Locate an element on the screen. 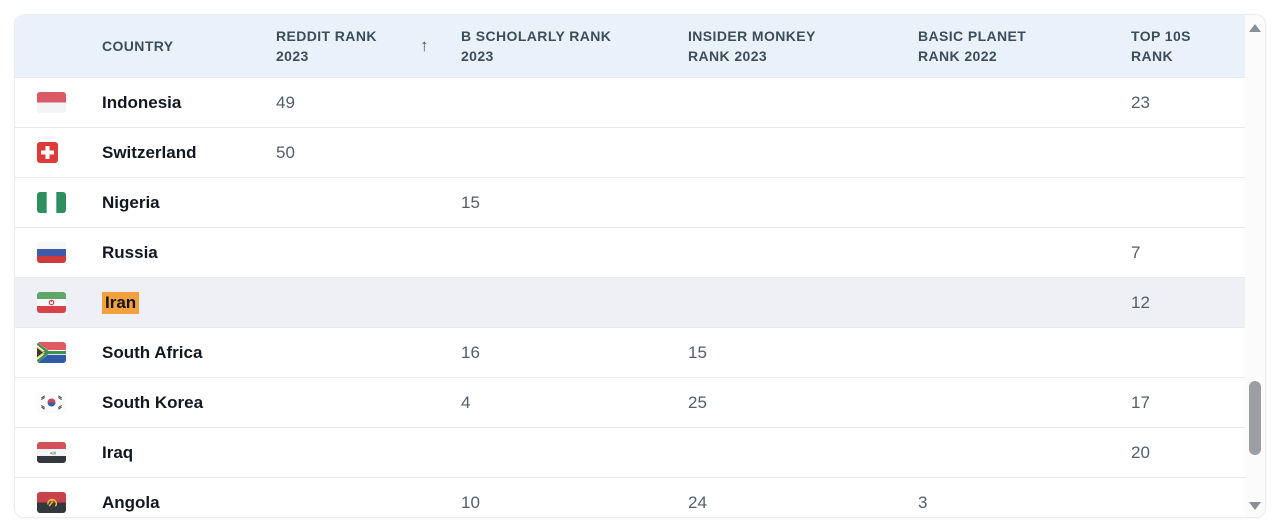 This screenshot has height=532, width=1280. scroll-up-icon is located at coordinates (1255, 28).